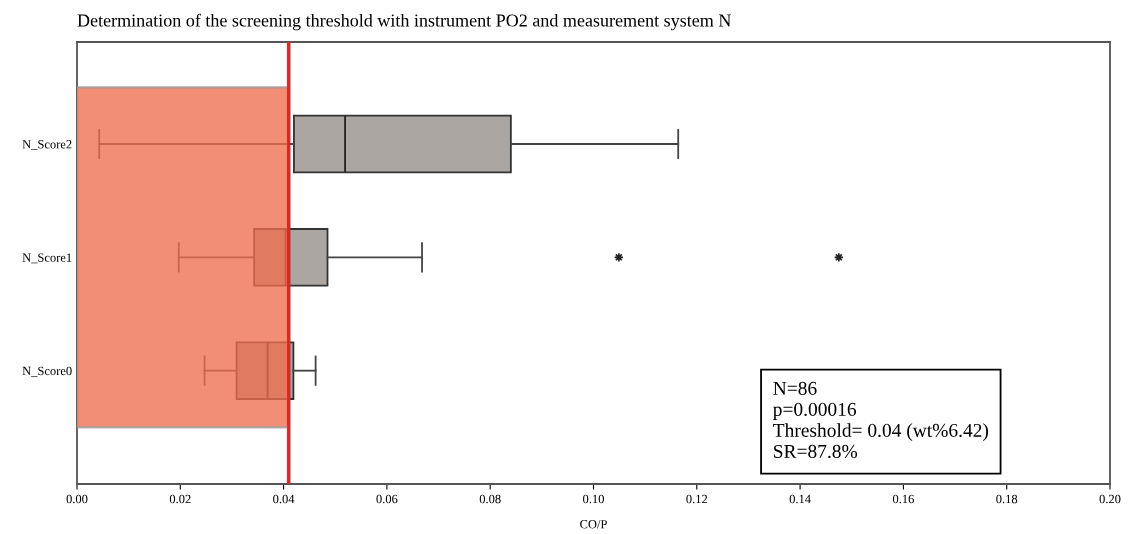  I want to click on x-tick-label: 0.02, so click(180, 499).